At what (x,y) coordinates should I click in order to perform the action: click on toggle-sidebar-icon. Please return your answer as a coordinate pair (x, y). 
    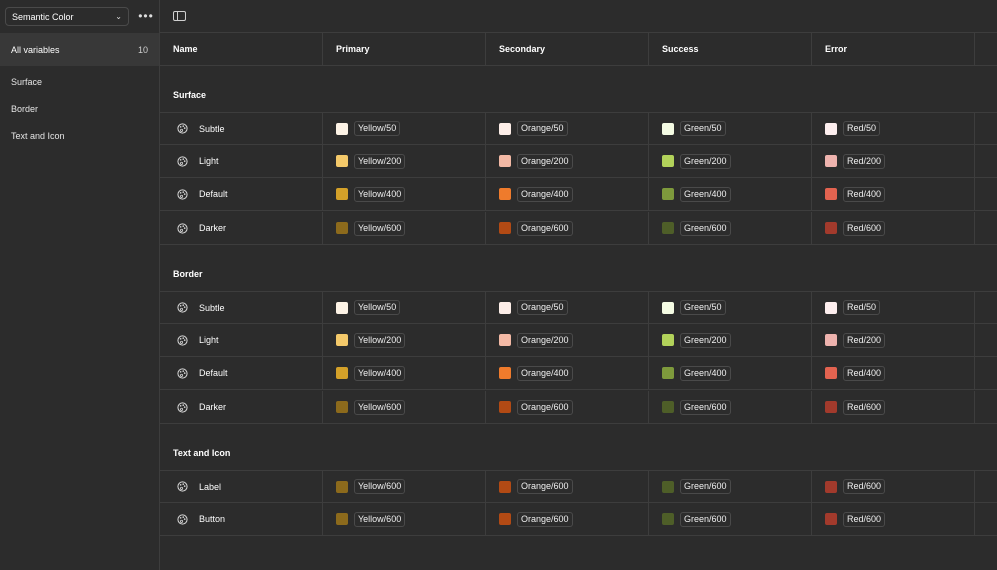
    Looking at the image, I should click on (179, 16).